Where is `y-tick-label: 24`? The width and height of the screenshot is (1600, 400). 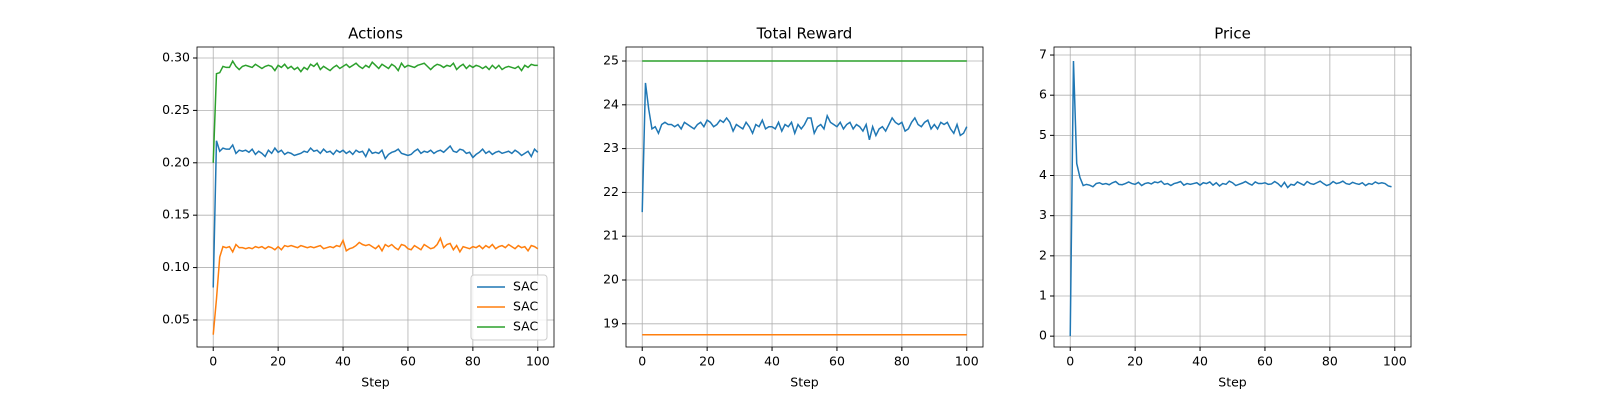
y-tick-label: 24 is located at coordinates (611, 103).